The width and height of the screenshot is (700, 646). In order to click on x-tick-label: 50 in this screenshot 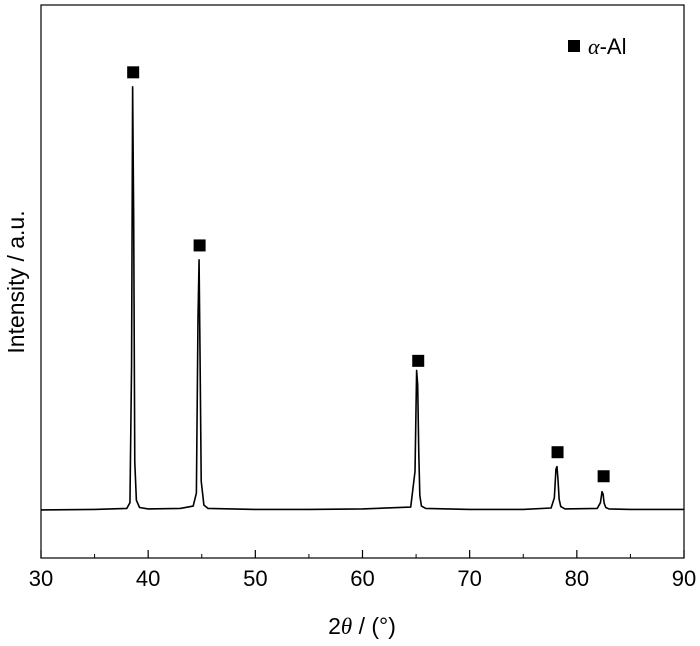, I will do `click(255, 578)`.